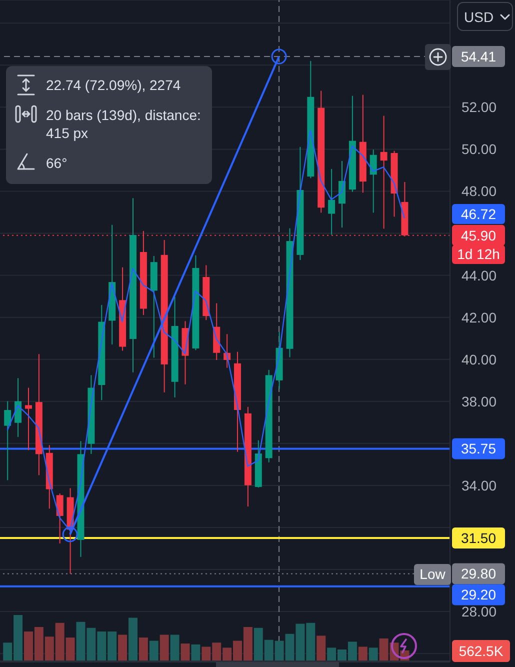 This screenshot has height=667, width=515. I want to click on y-tick-label: 40.00, so click(479, 359).